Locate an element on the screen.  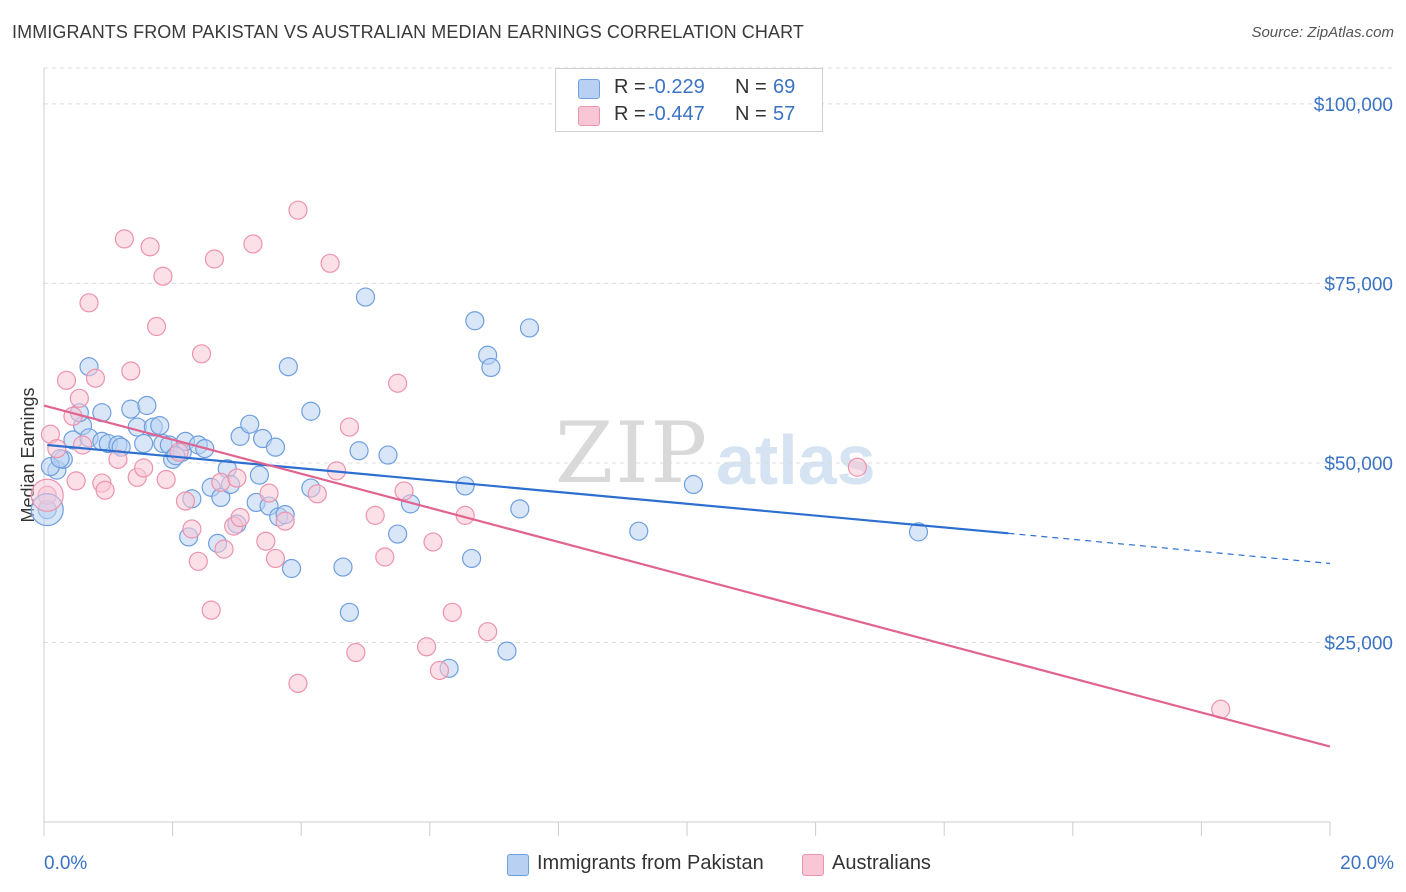
stats-legend: R = -0.229 N = 69 R = -0.447 N = 57 is located at coordinates (689, 100).